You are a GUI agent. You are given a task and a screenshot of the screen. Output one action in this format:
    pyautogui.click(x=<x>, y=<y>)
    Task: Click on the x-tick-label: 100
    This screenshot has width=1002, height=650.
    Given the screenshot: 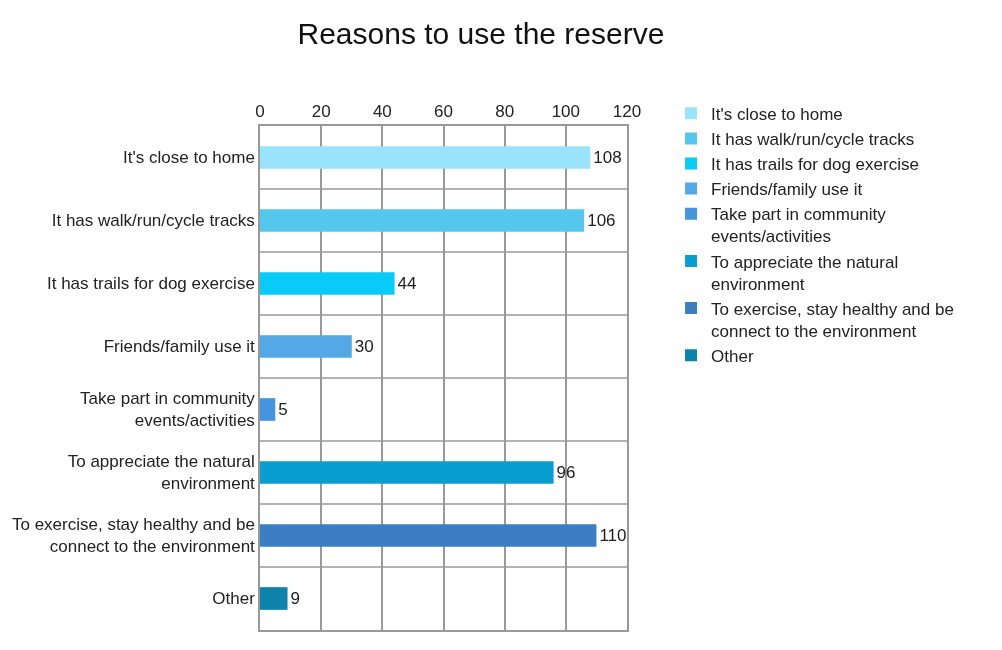 What is the action you would take?
    pyautogui.click(x=566, y=112)
    